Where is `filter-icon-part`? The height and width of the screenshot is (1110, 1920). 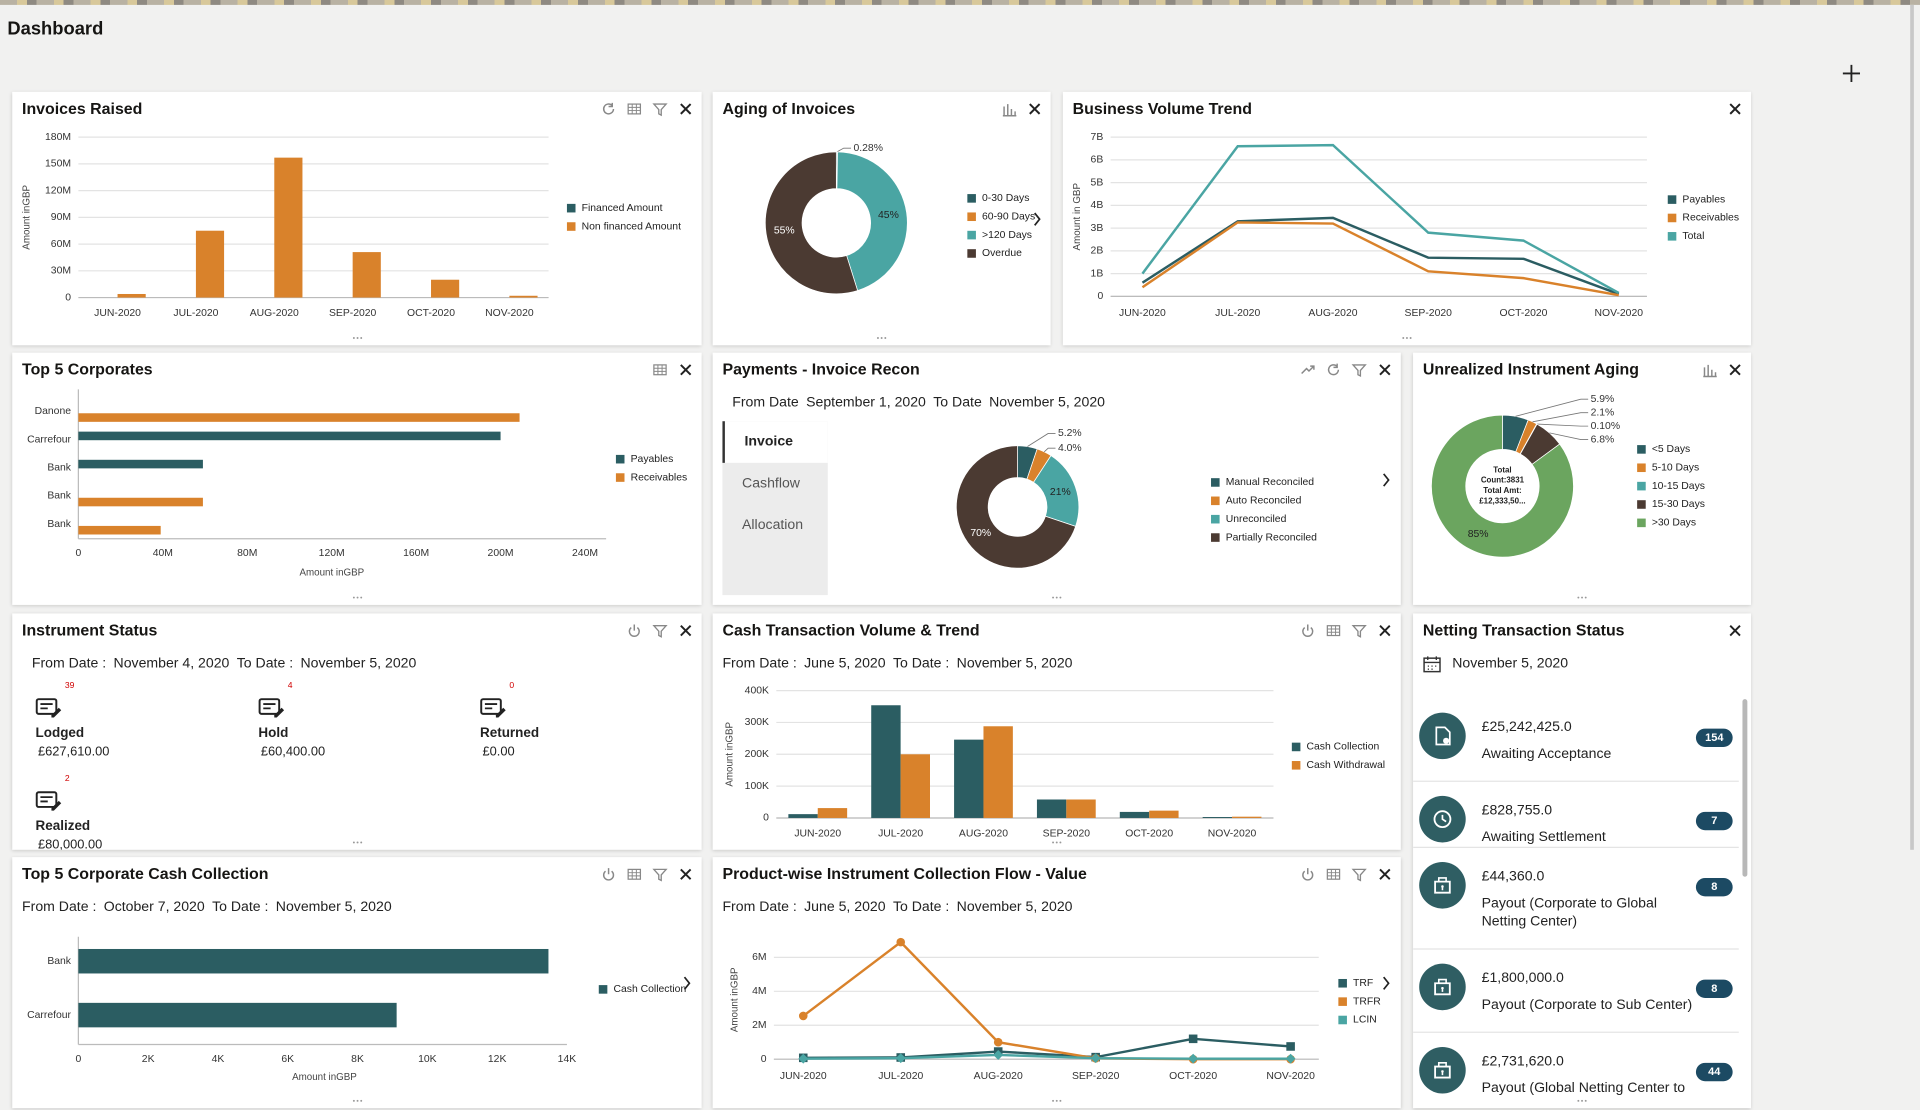
filter-icon-part is located at coordinates (1359, 875).